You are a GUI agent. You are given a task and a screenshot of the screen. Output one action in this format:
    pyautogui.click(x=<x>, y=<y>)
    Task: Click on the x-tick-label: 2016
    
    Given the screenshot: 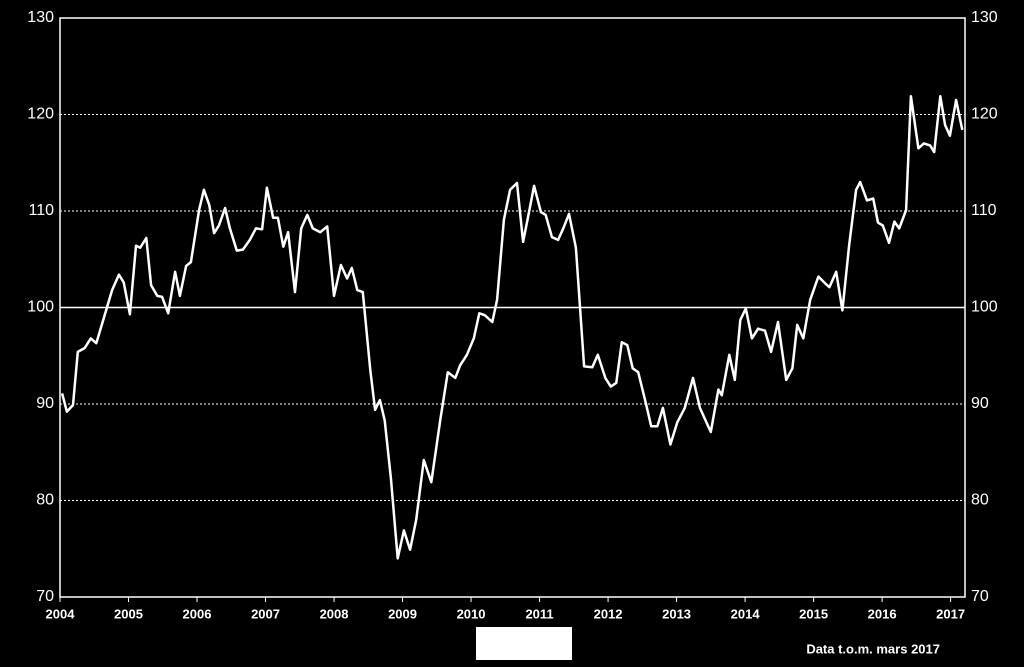 What is the action you would take?
    pyautogui.click(x=882, y=613)
    